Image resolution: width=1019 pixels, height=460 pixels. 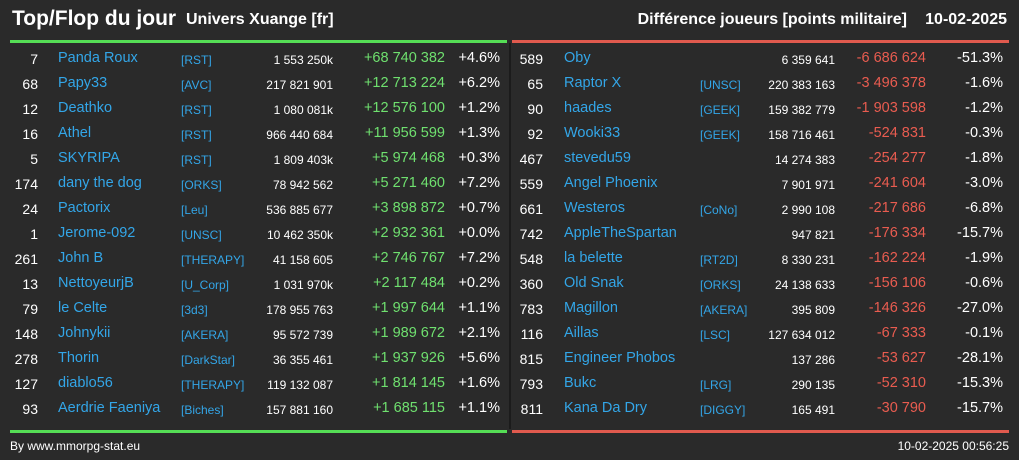 What do you see at coordinates (81, 258) in the screenshot?
I see `player-name-link: John B` at bounding box center [81, 258].